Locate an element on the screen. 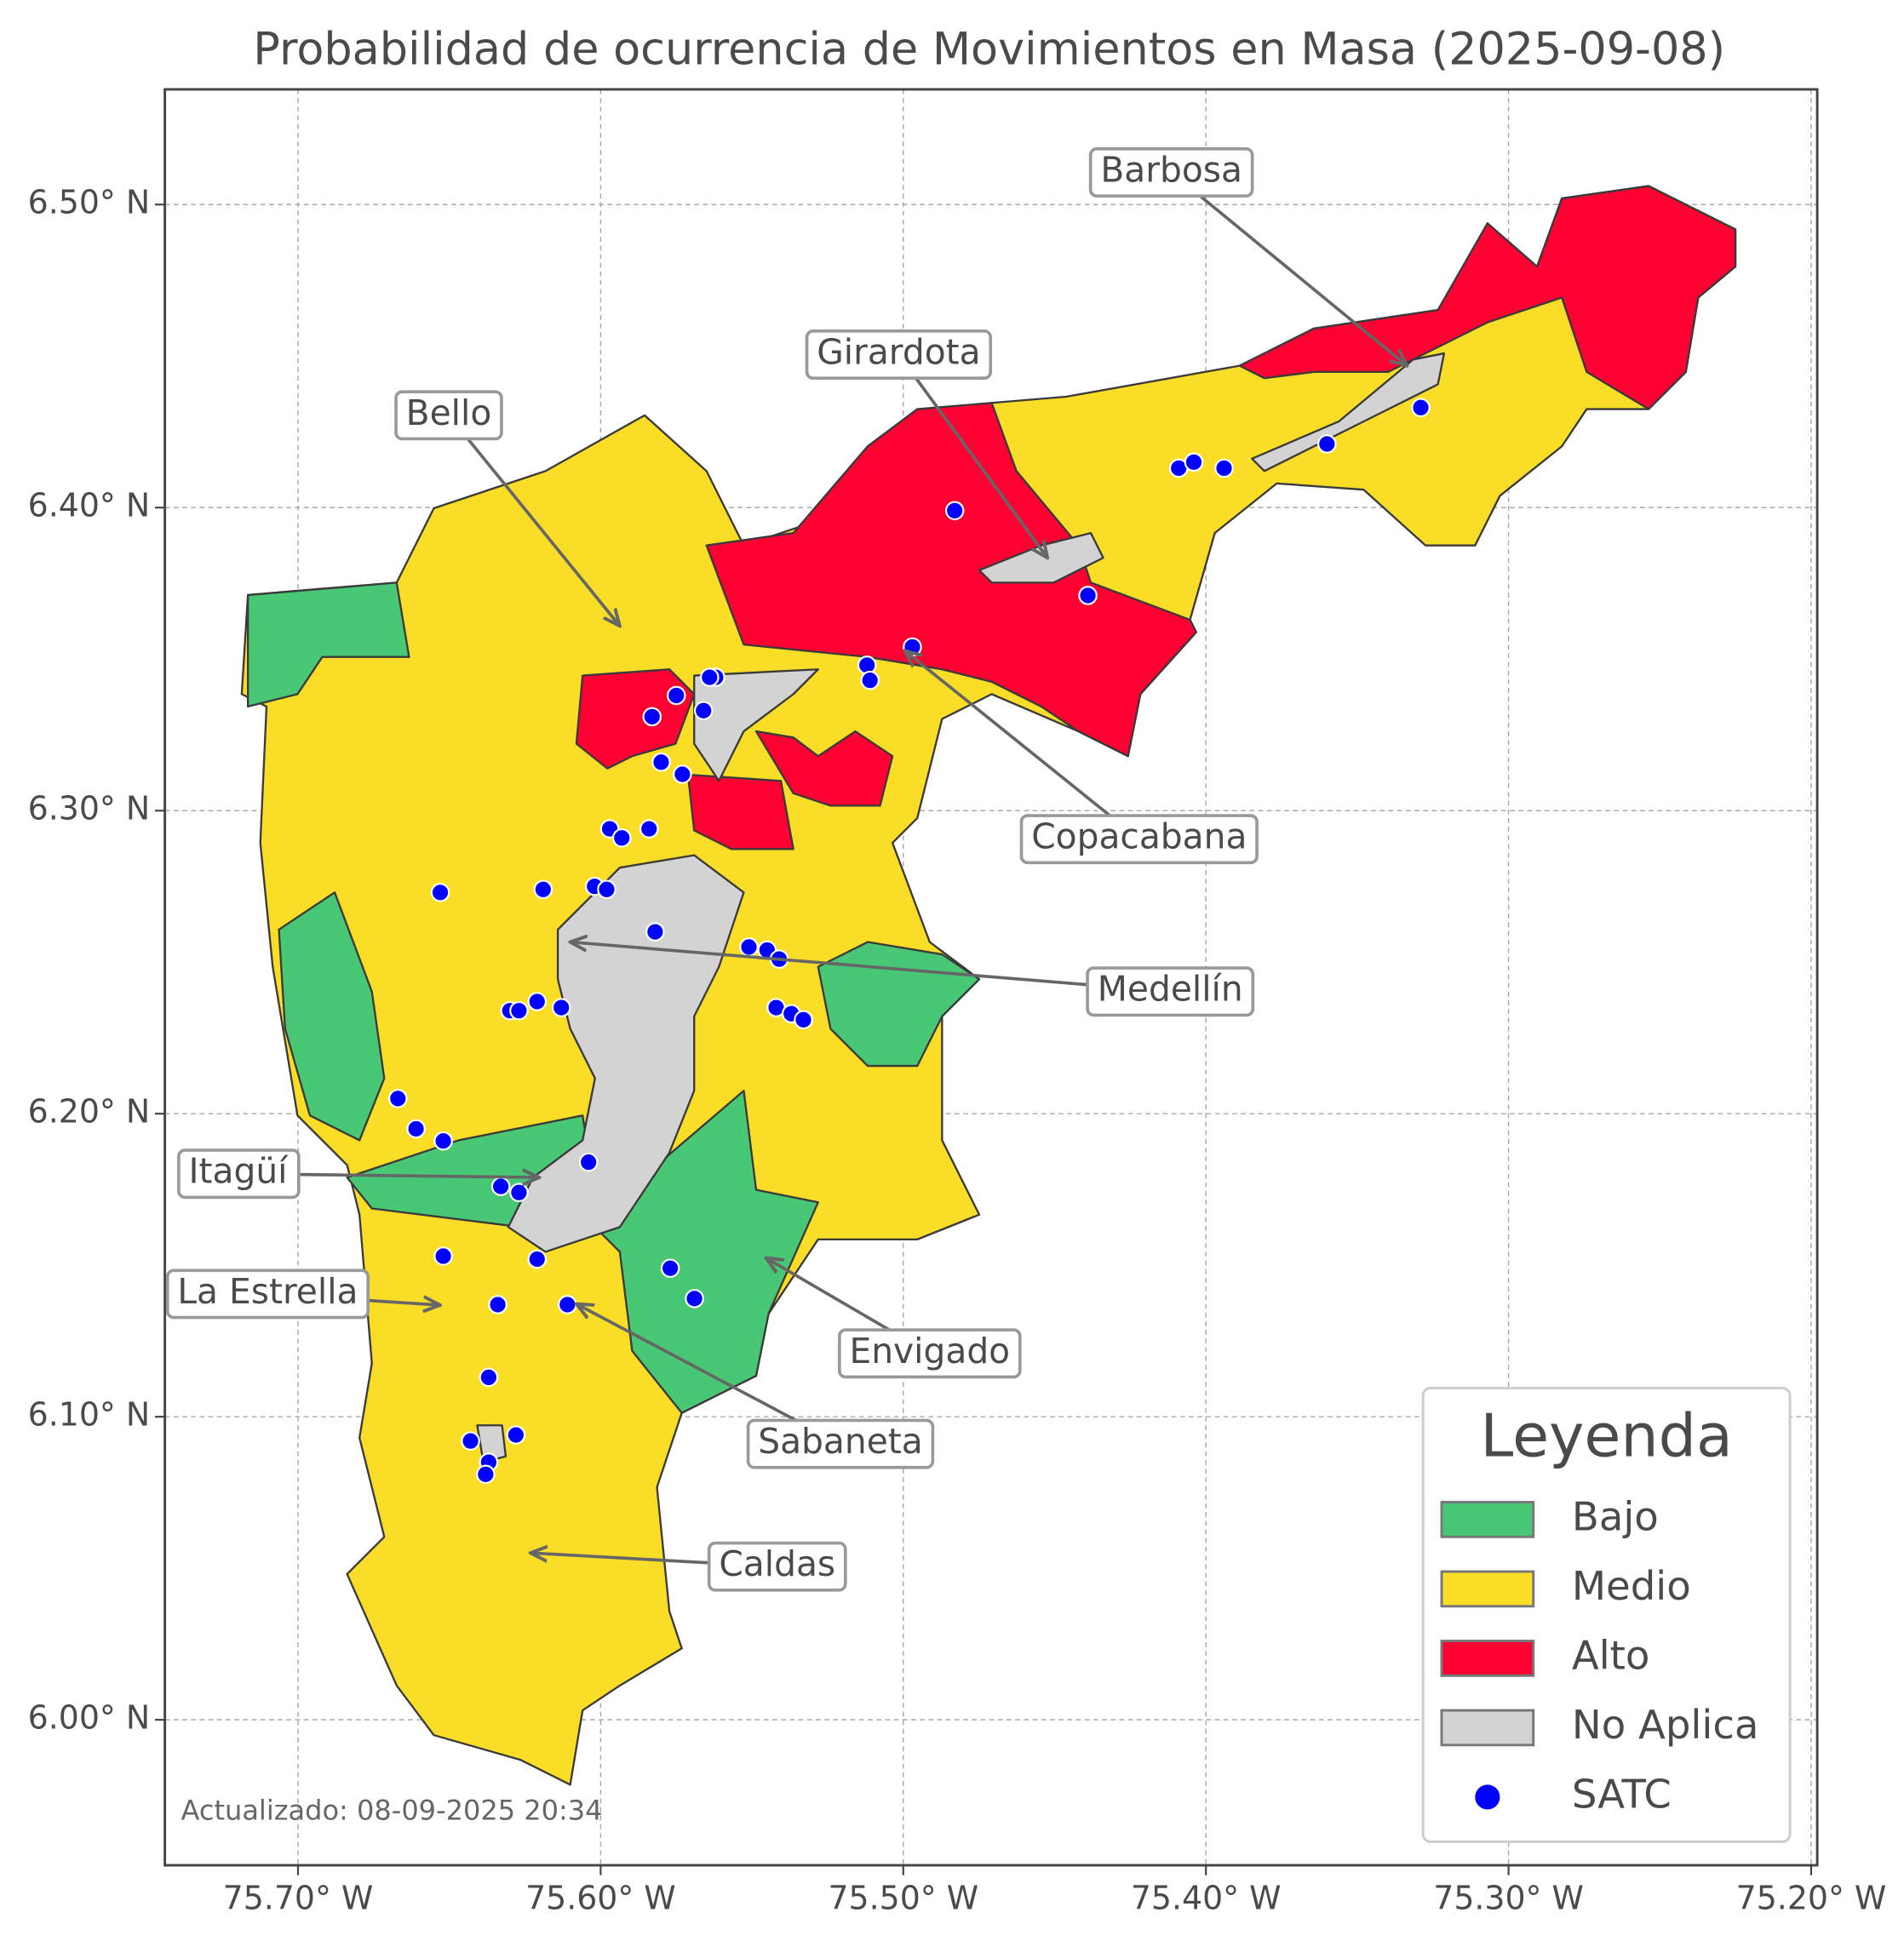 The height and width of the screenshot is (1941, 1904). footnote: Actualizado: 08-09-2025 20:34 is located at coordinates (392, 1810).